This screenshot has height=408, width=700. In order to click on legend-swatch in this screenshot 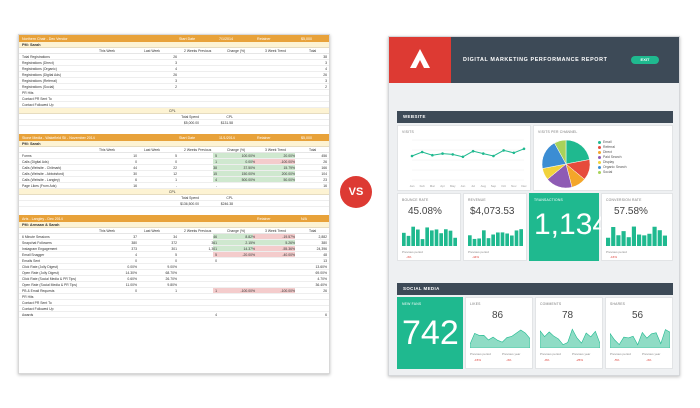, I will do `click(599, 152)`.